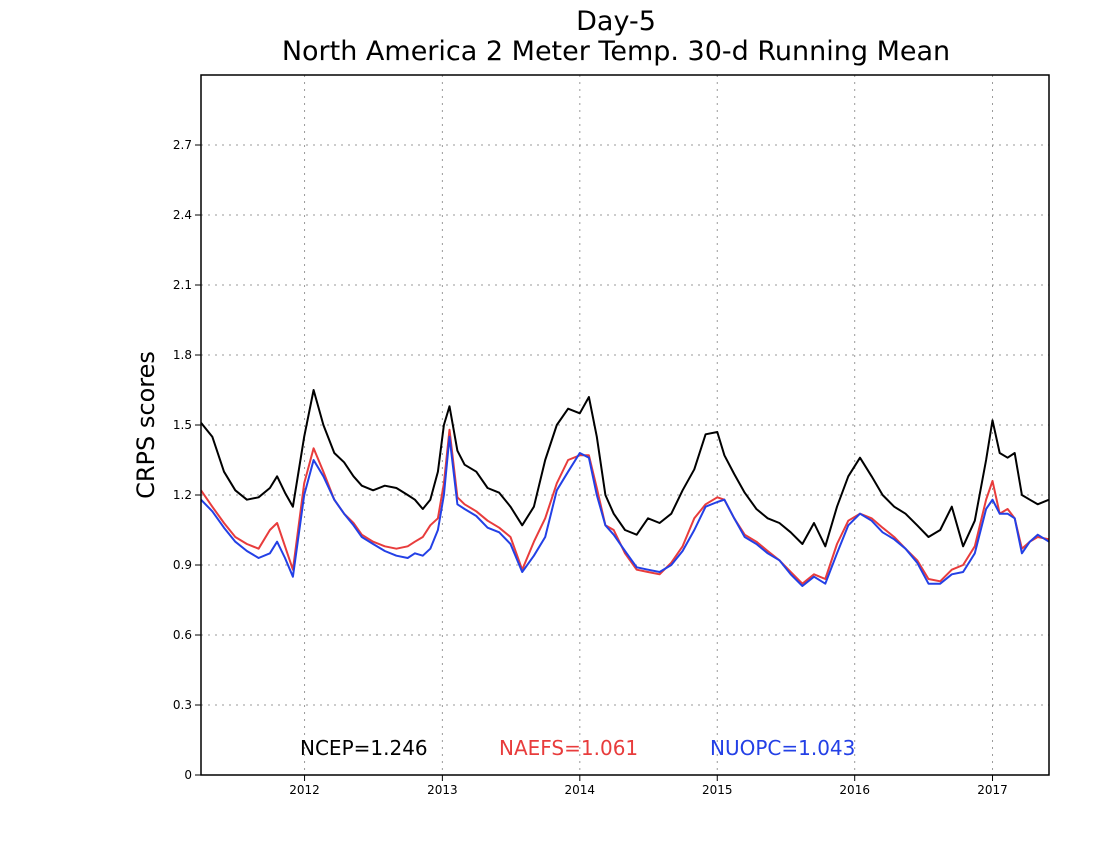  Describe the element at coordinates (442, 790) in the screenshot. I see `x-tick-label: 2013` at that location.